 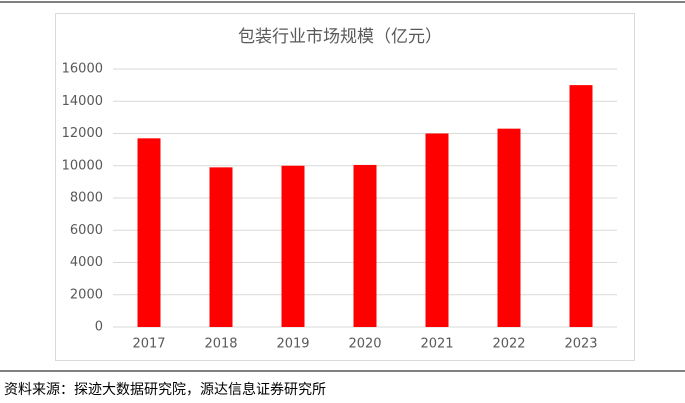 I want to click on y-tick-label: 2000, so click(x=86, y=294).